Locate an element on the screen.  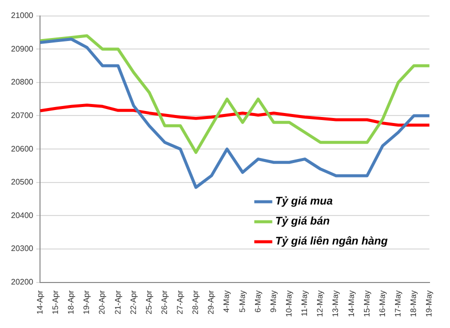
y-tick-label: 20200 is located at coordinates (22, 282).